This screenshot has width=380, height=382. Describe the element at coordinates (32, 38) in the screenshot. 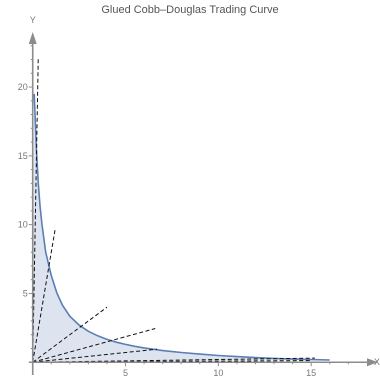

I see `y-axis-arrow-icon` at that location.